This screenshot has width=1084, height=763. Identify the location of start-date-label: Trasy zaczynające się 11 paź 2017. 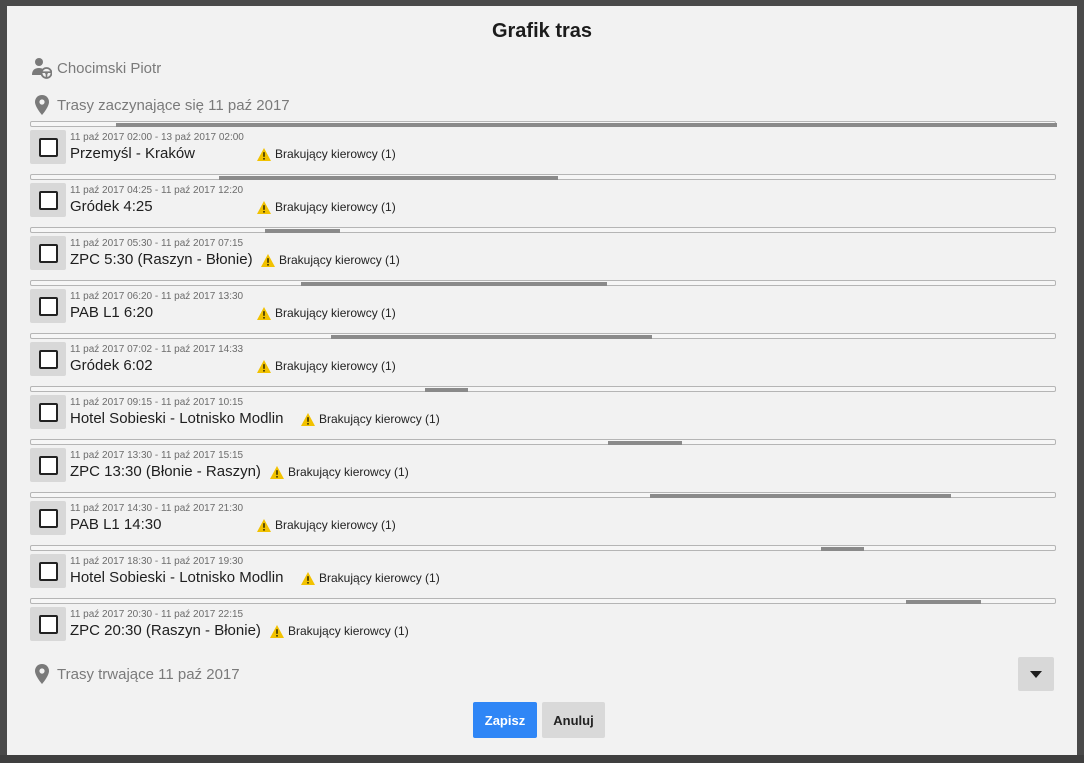
(173, 105).